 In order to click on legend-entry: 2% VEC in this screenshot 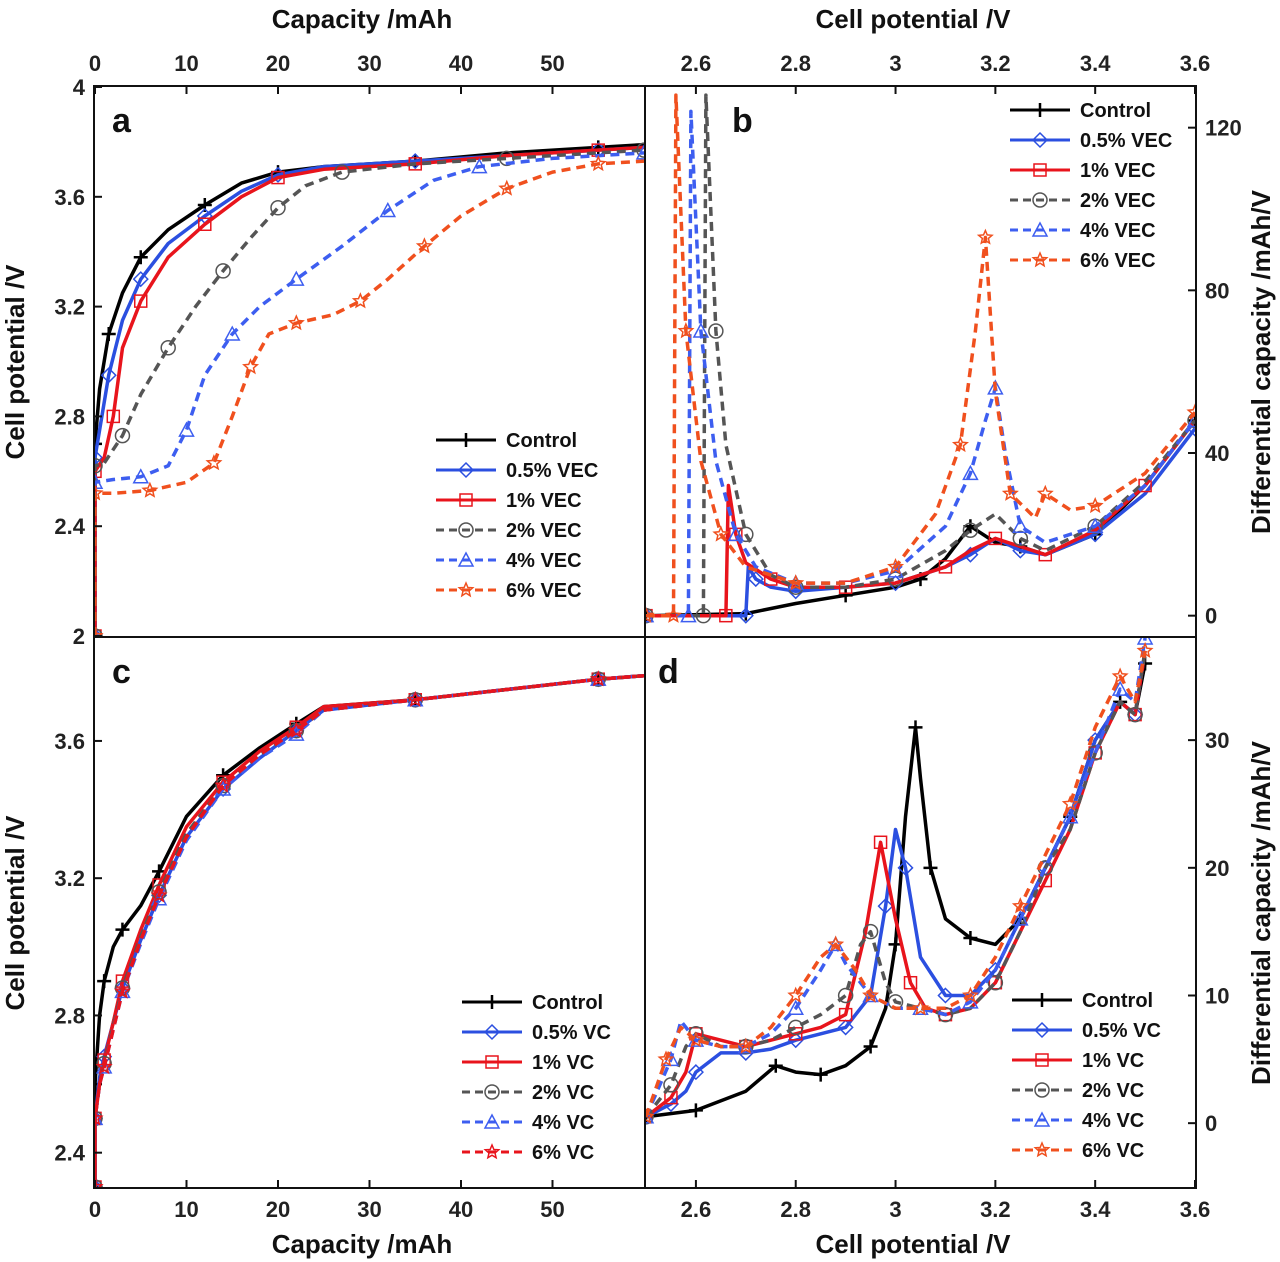, I will do `click(544, 531)`.